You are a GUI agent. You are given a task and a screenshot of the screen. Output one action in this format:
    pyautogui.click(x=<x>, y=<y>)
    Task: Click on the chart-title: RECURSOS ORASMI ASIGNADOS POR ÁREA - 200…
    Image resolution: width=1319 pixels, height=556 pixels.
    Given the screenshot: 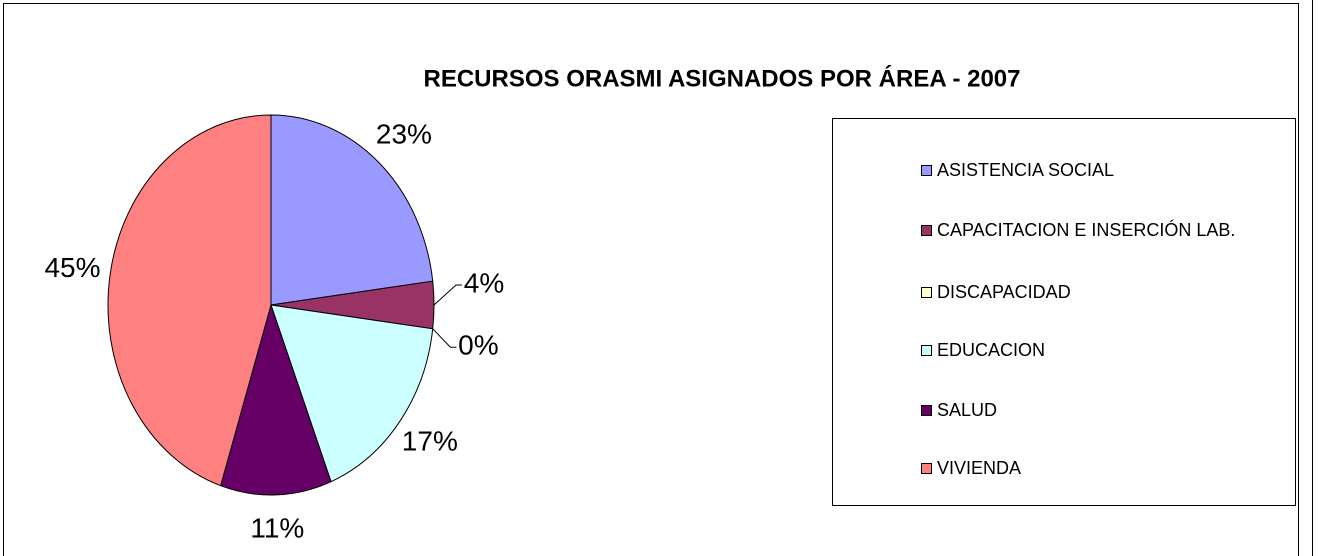 What is the action you would take?
    pyautogui.click(x=722, y=78)
    